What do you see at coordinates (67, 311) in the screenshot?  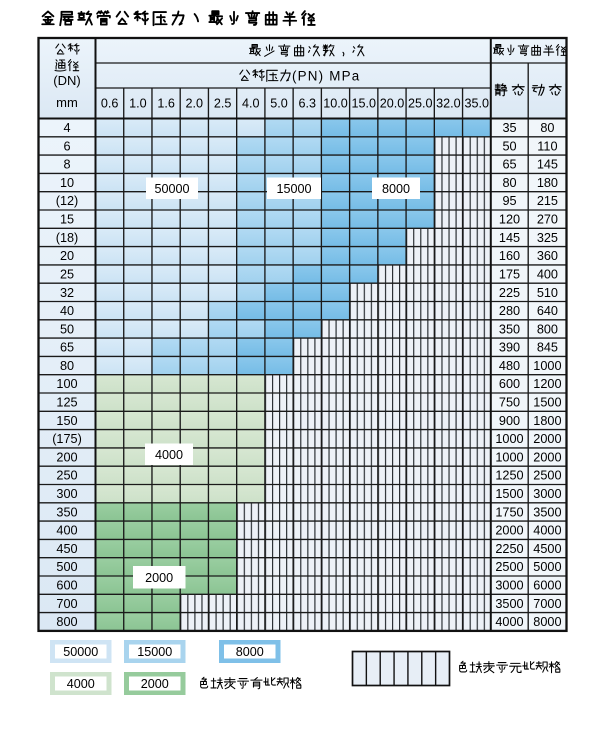 I see `svg-text: 40` at bounding box center [67, 311].